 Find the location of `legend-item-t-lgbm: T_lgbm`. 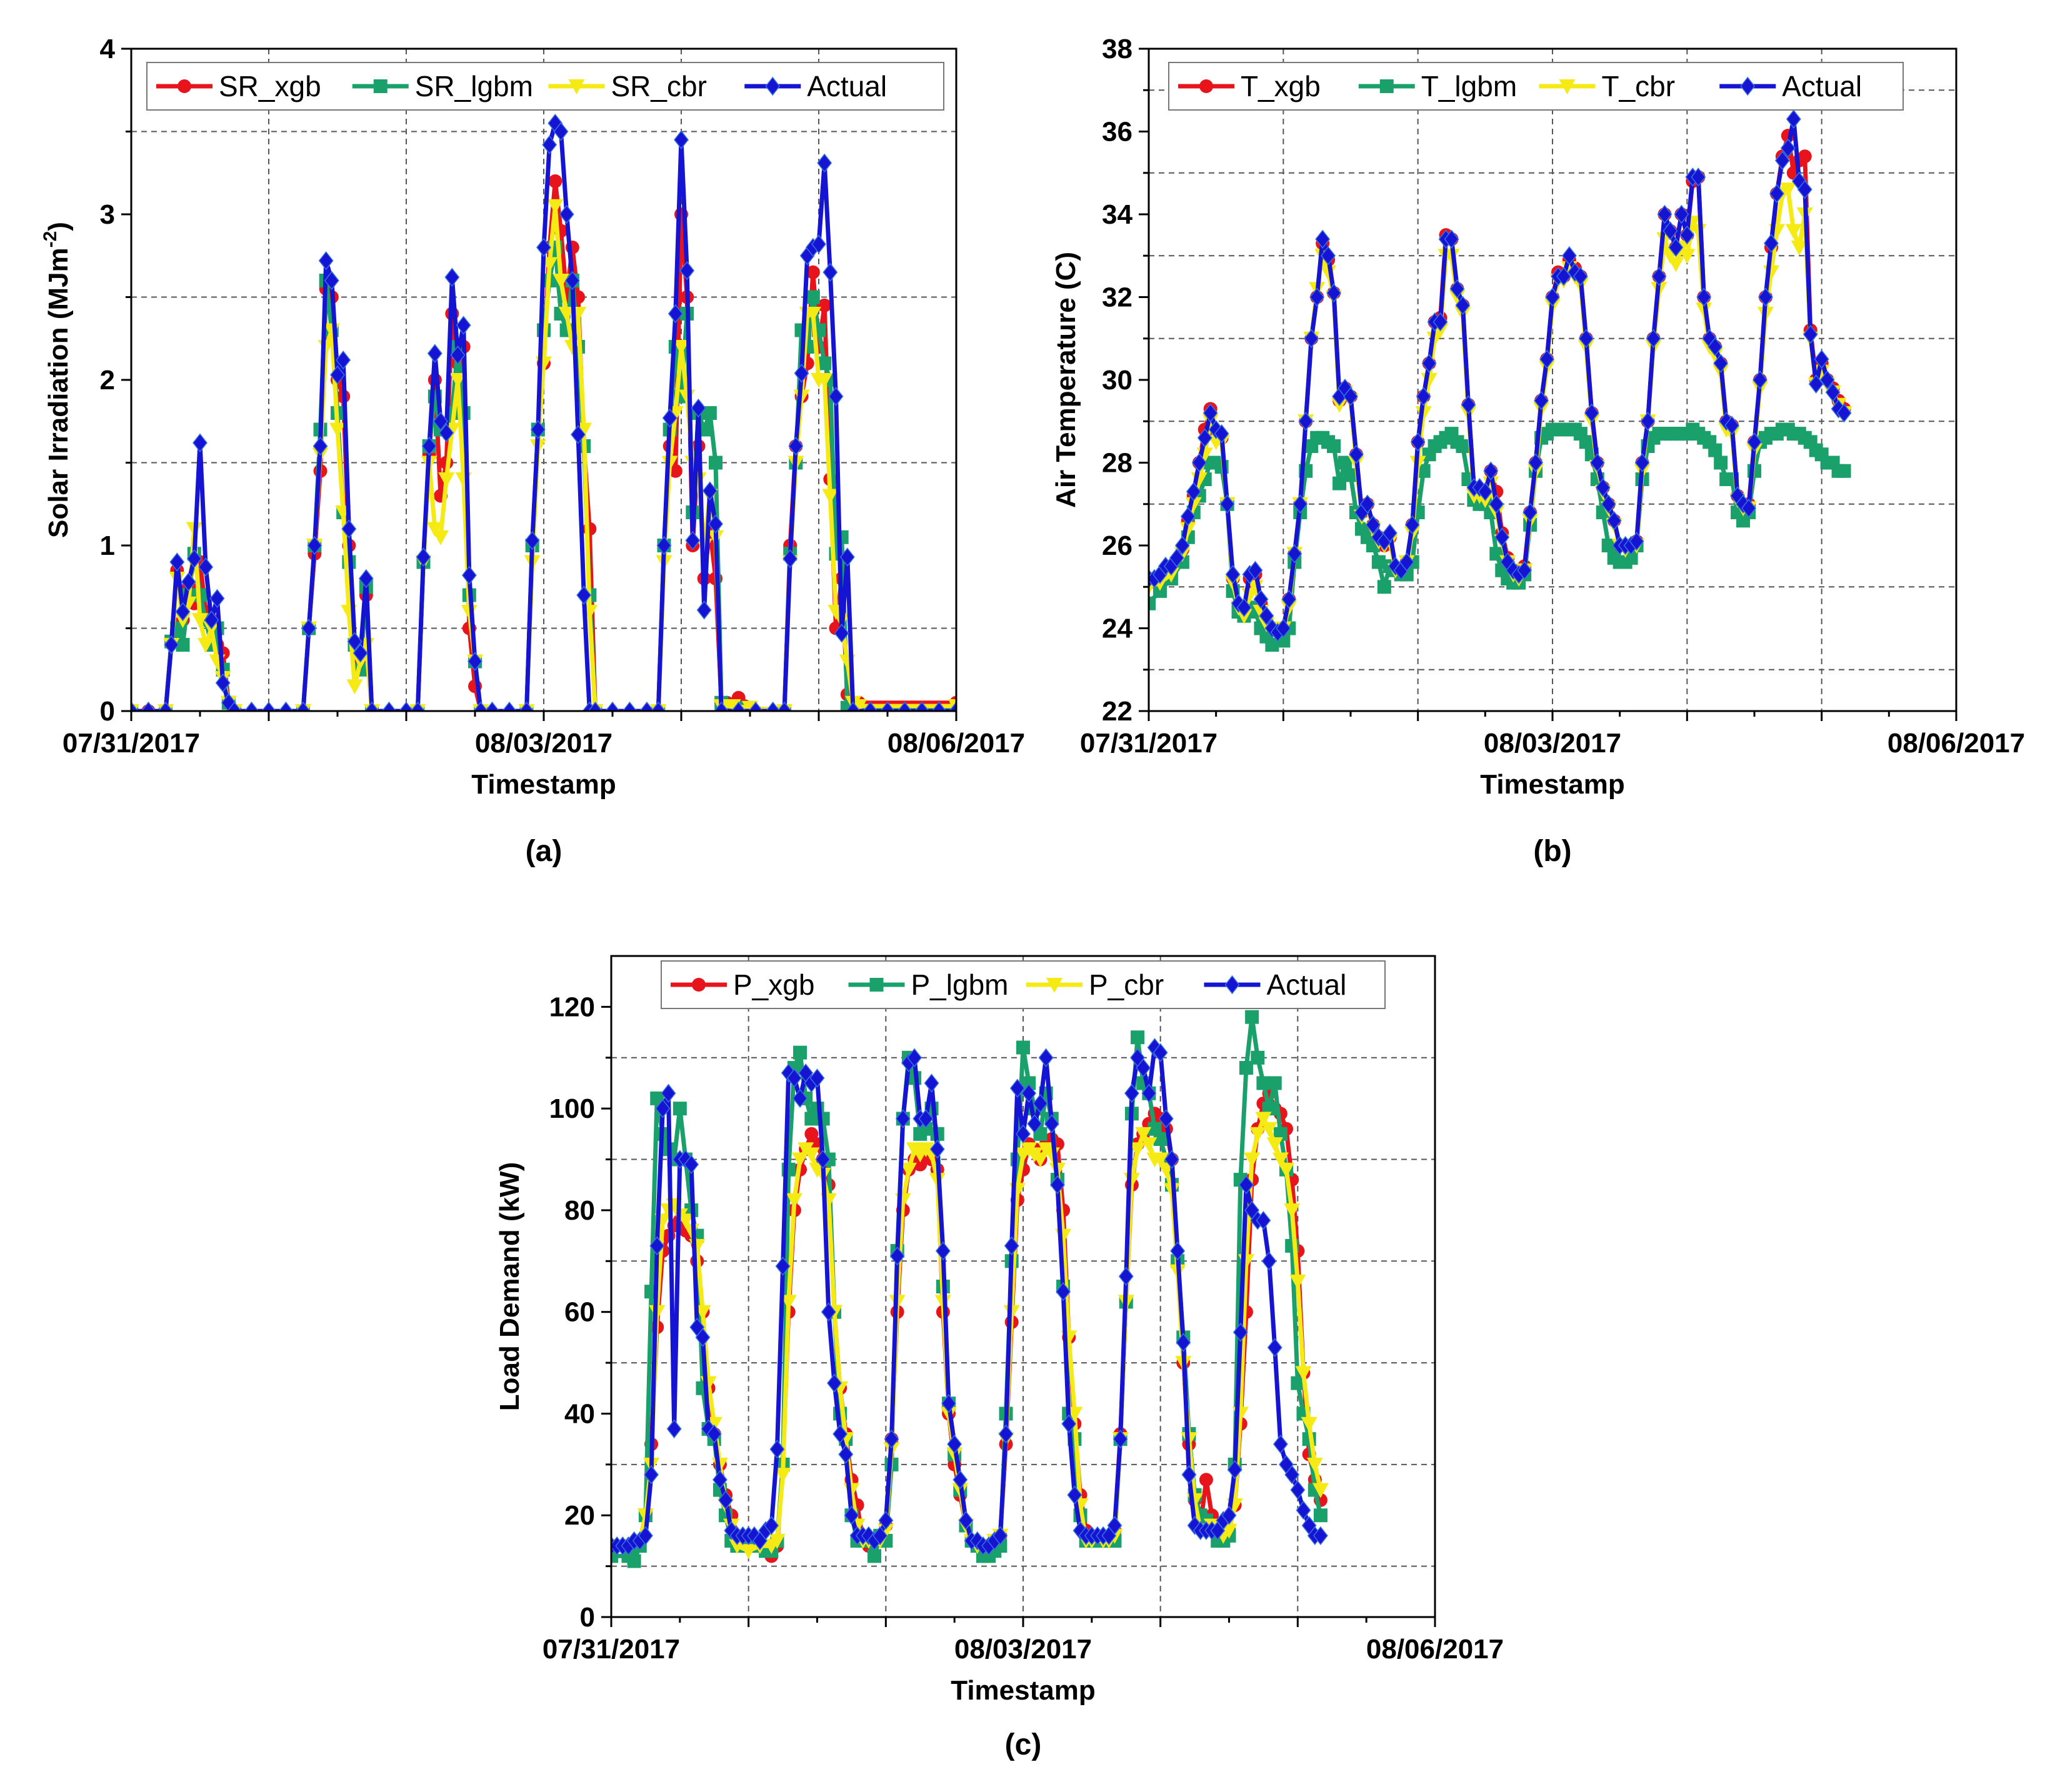

legend-item-t-lgbm: T_lgbm is located at coordinates (1437, 86).